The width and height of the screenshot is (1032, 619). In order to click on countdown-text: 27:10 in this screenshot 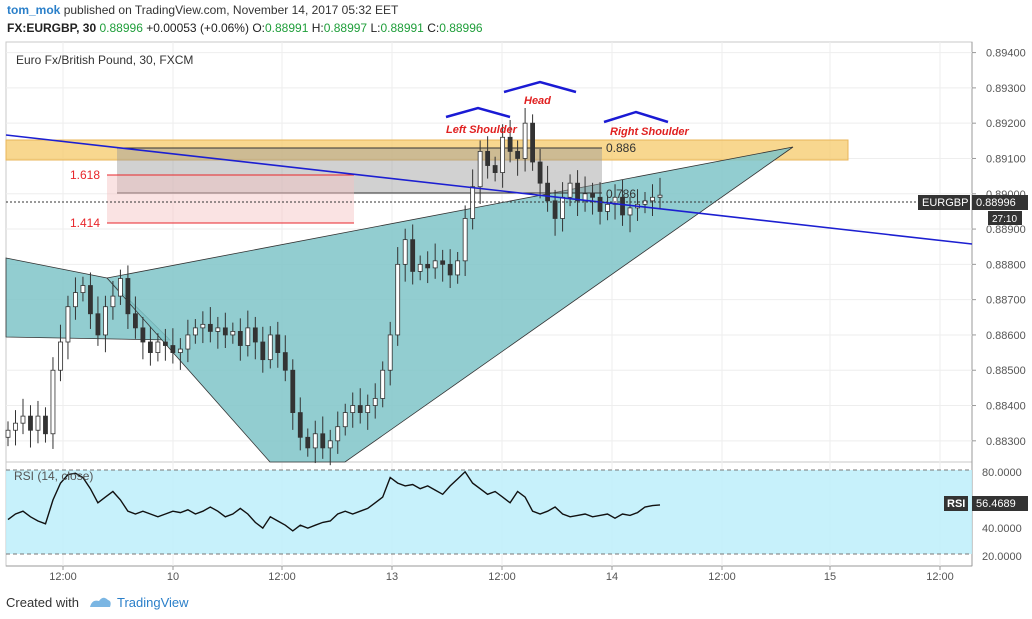, I will do `click(1004, 219)`.